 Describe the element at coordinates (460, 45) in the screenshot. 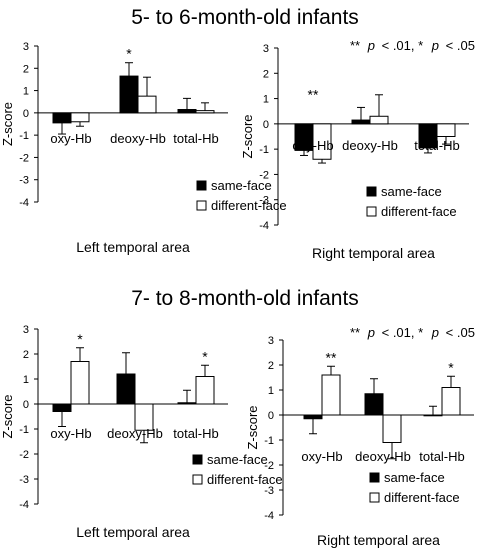

I see `sig-threshold-05: < .05` at that location.